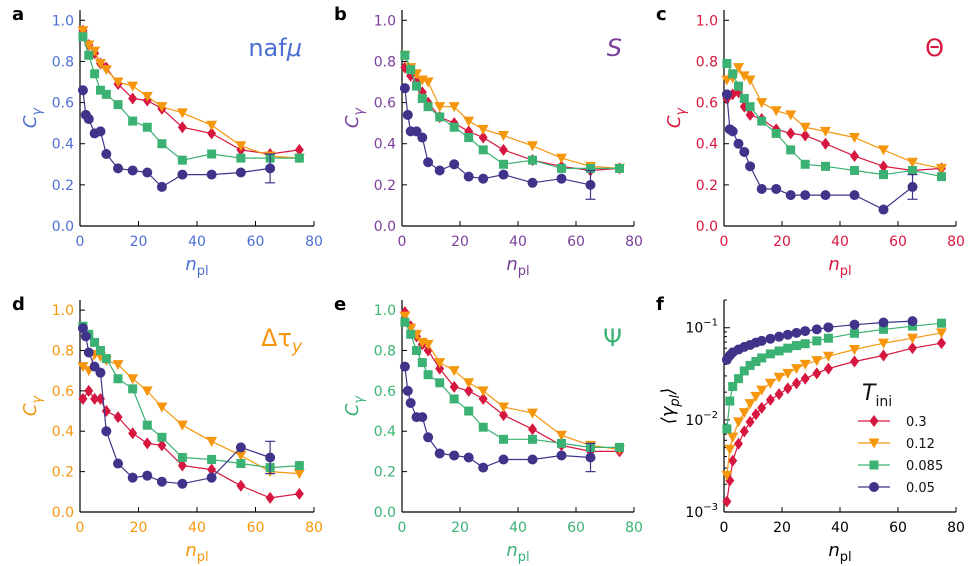 Image resolution: width=968 pixels, height=566 pixels. What do you see at coordinates (900, 466) in the screenshot?
I see `legend-entry: 0.085` at bounding box center [900, 466].